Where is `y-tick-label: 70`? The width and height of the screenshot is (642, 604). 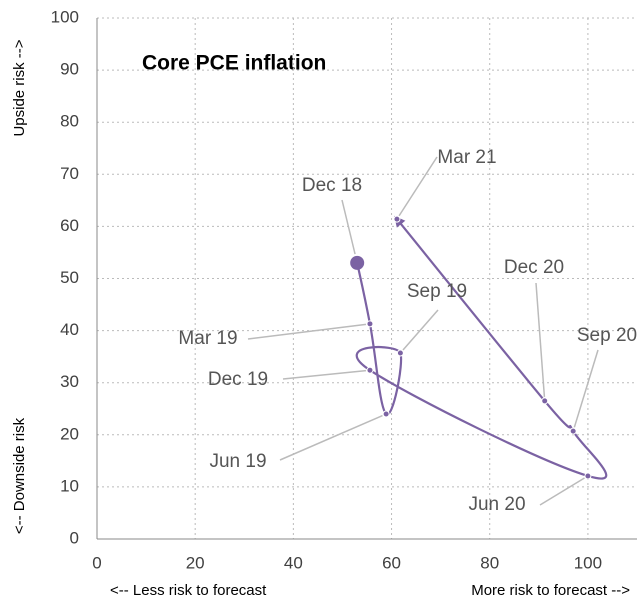 y-tick-label: 70 is located at coordinates (69, 173).